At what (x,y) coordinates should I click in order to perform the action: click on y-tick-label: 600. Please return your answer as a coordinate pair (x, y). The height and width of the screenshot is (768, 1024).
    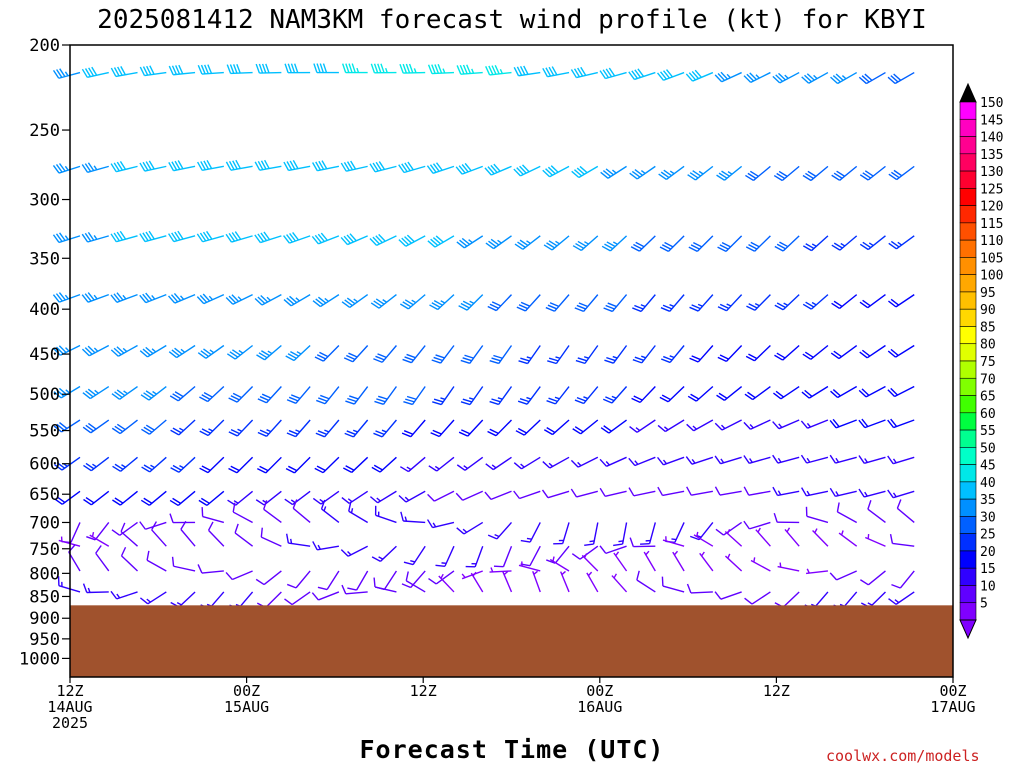
    Looking at the image, I should click on (44, 465).